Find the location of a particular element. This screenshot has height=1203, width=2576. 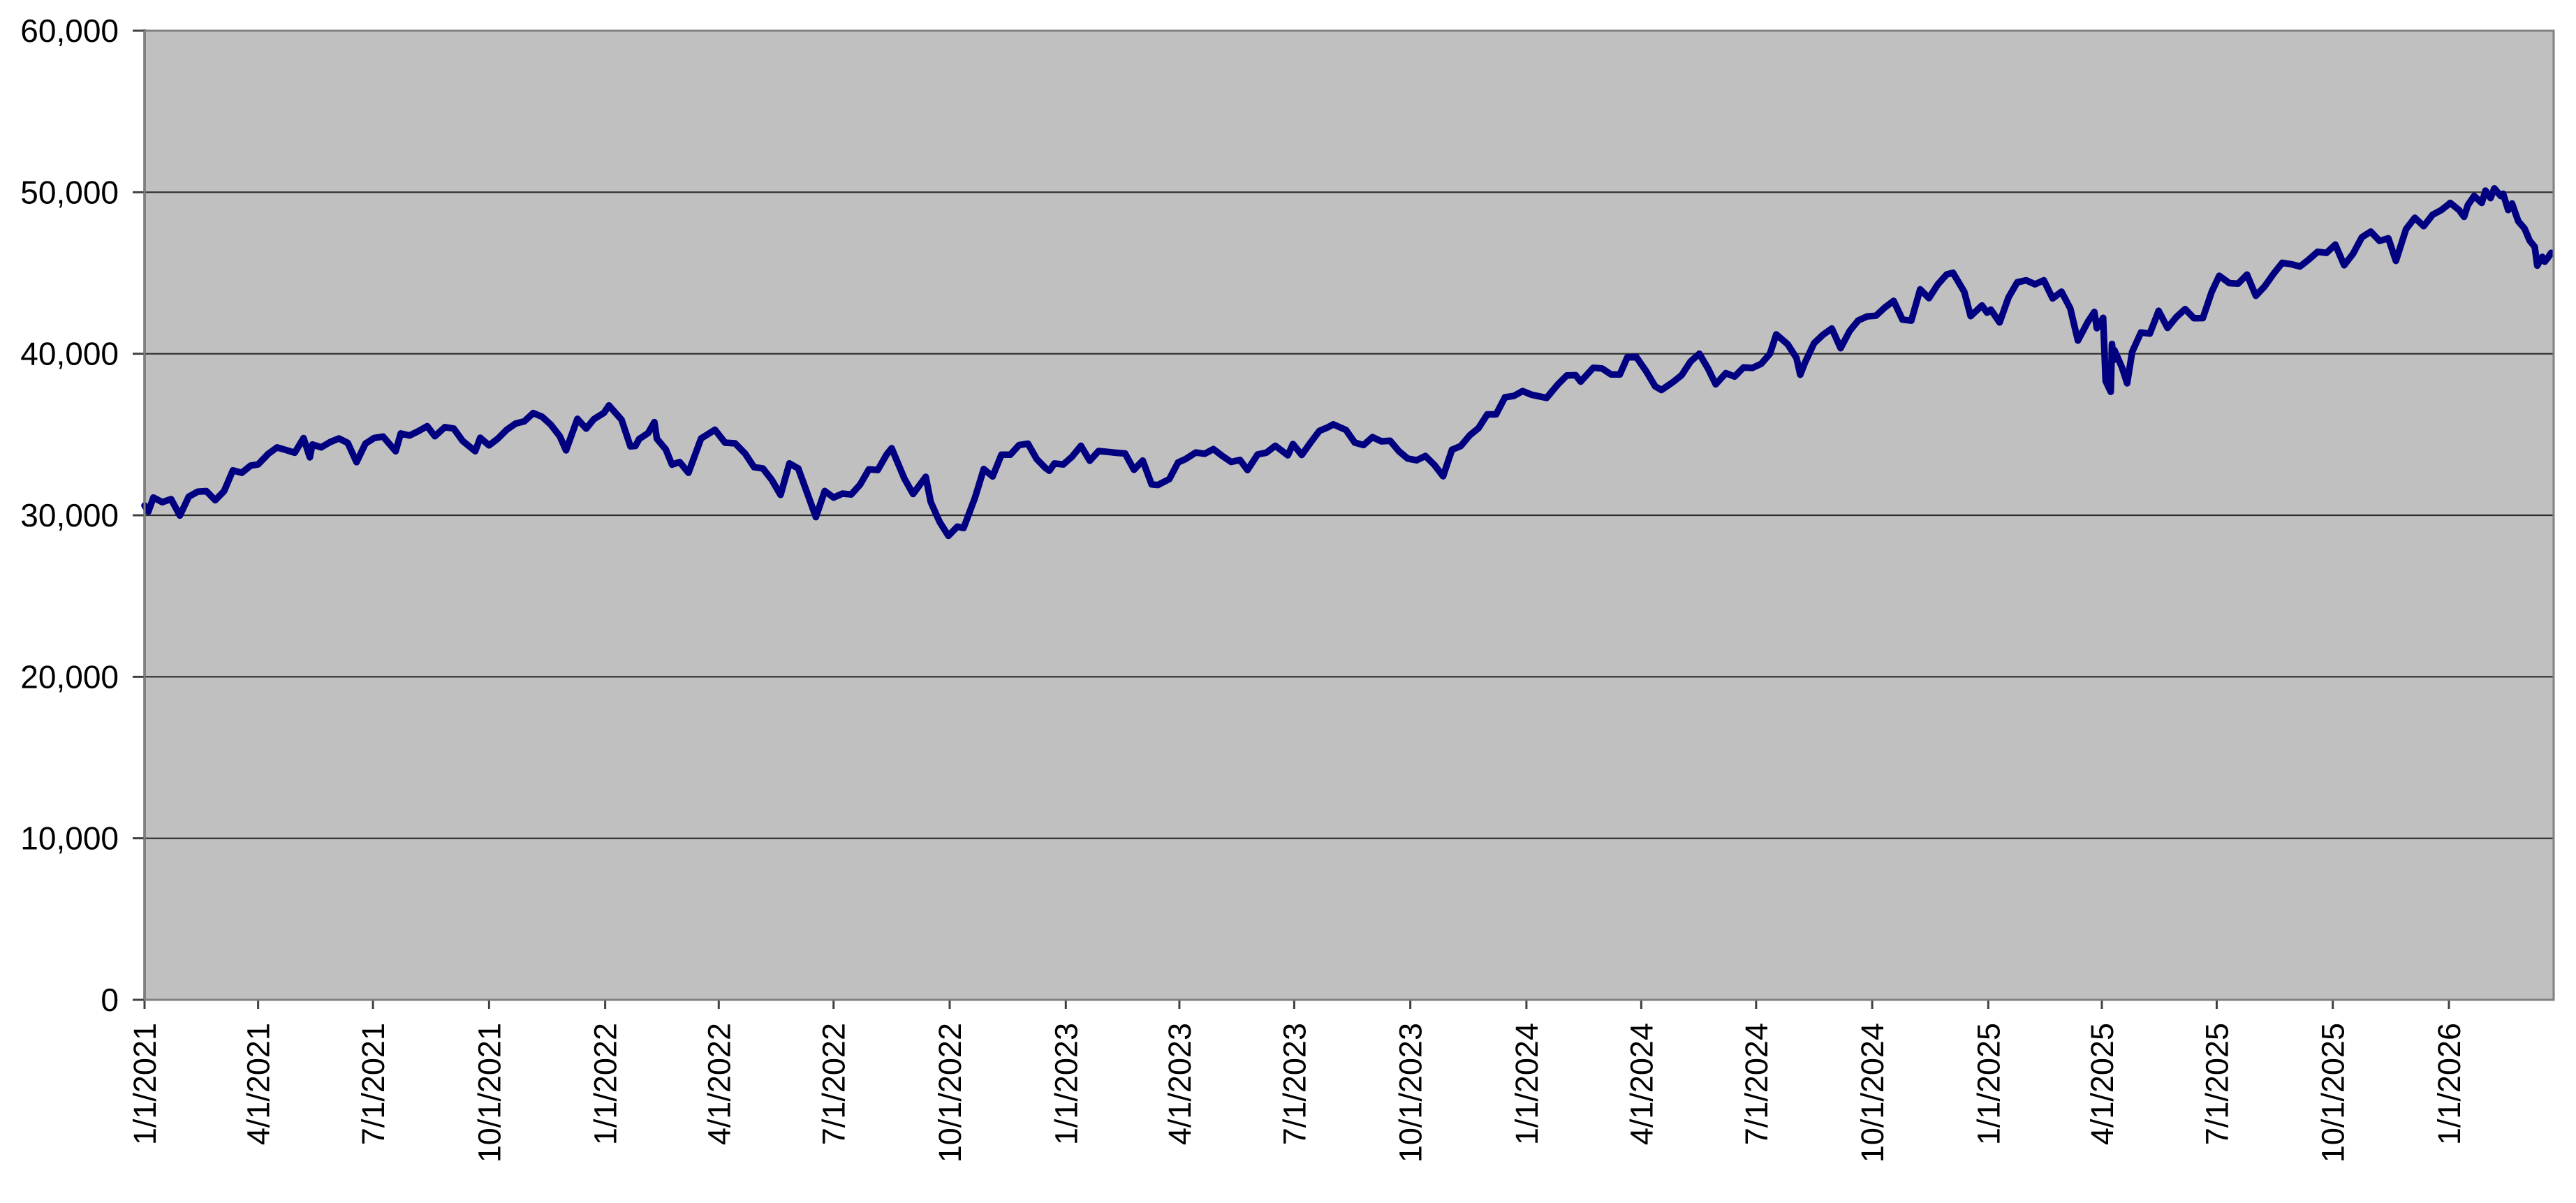

x-axis-tick-label: 7/1/2022 is located at coordinates (834, 1084).